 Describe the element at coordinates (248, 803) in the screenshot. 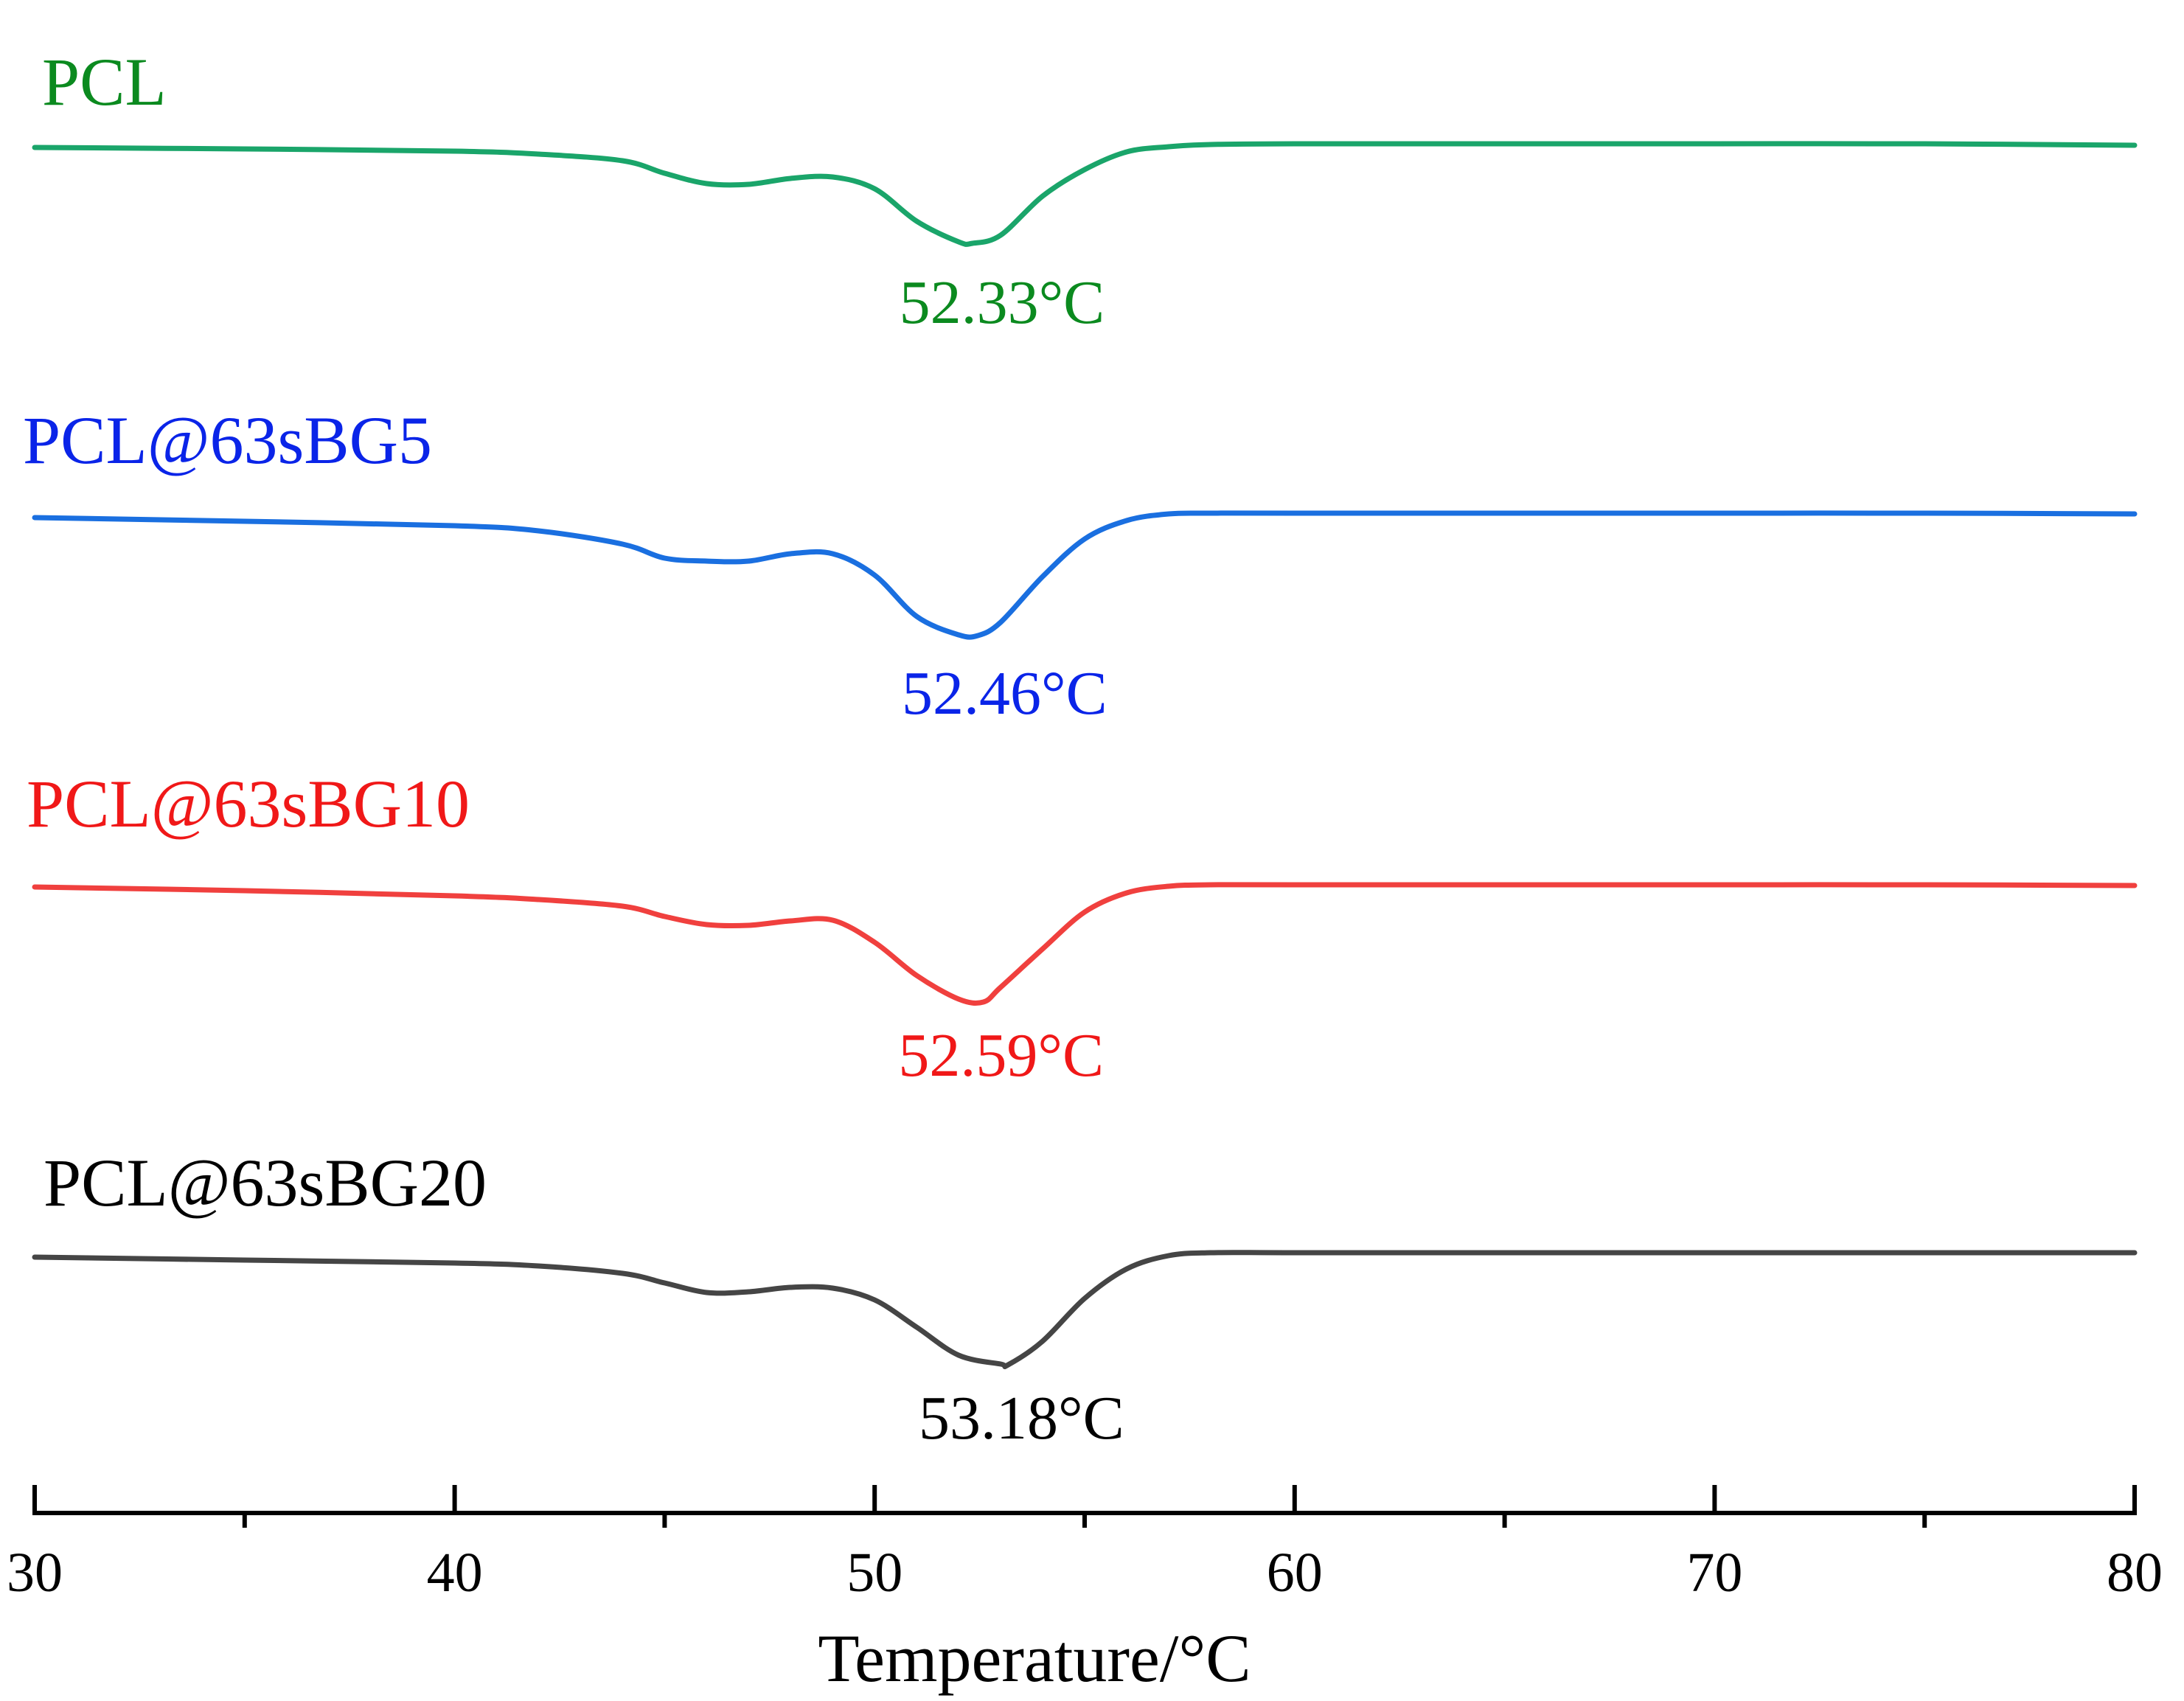

I see `series-name-label: PCL@63sBG10` at that location.